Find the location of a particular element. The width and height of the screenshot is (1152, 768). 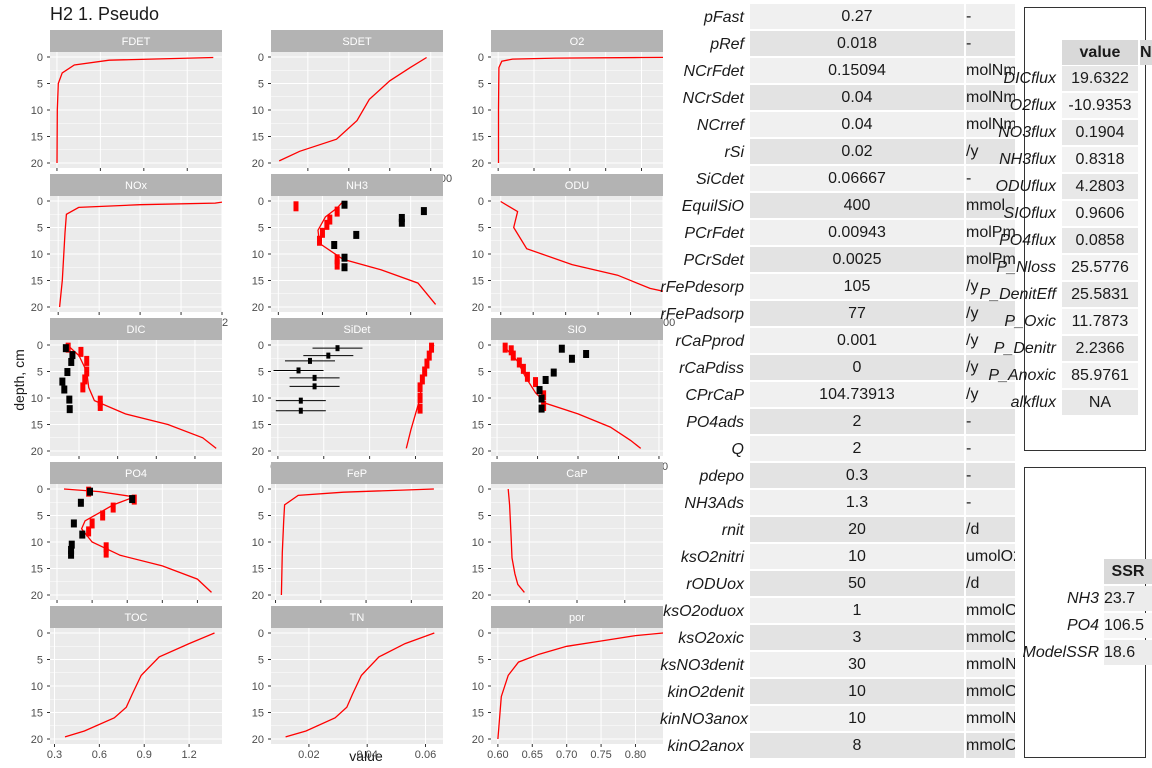

parameter-row: kinNO3anox10mmolNO3 is located at coordinates (837, 719).